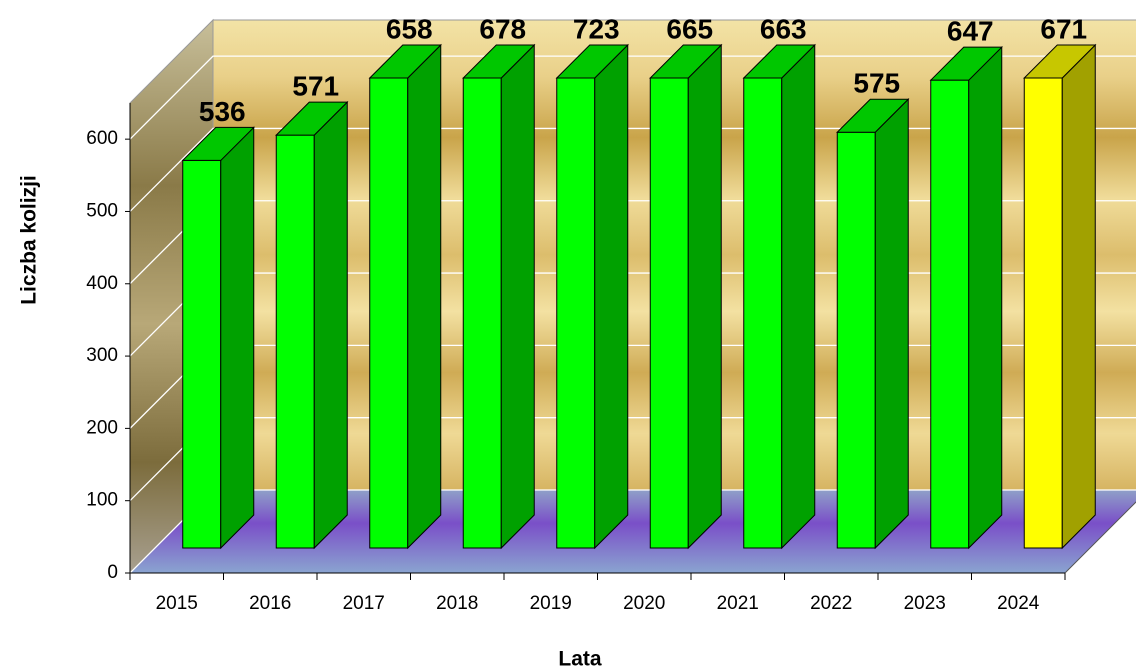 This screenshot has height=672, width=1136. Describe the element at coordinates (29, 240) in the screenshot. I see `y-axis-label: Liczba kolizji` at that location.